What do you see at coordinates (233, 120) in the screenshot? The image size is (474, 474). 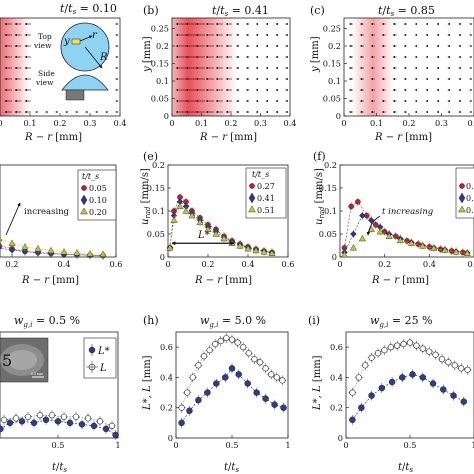 I see `panel-b-xticks: 0 0.1 0.2 0.3 0.4` at bounding box center [233, 120].